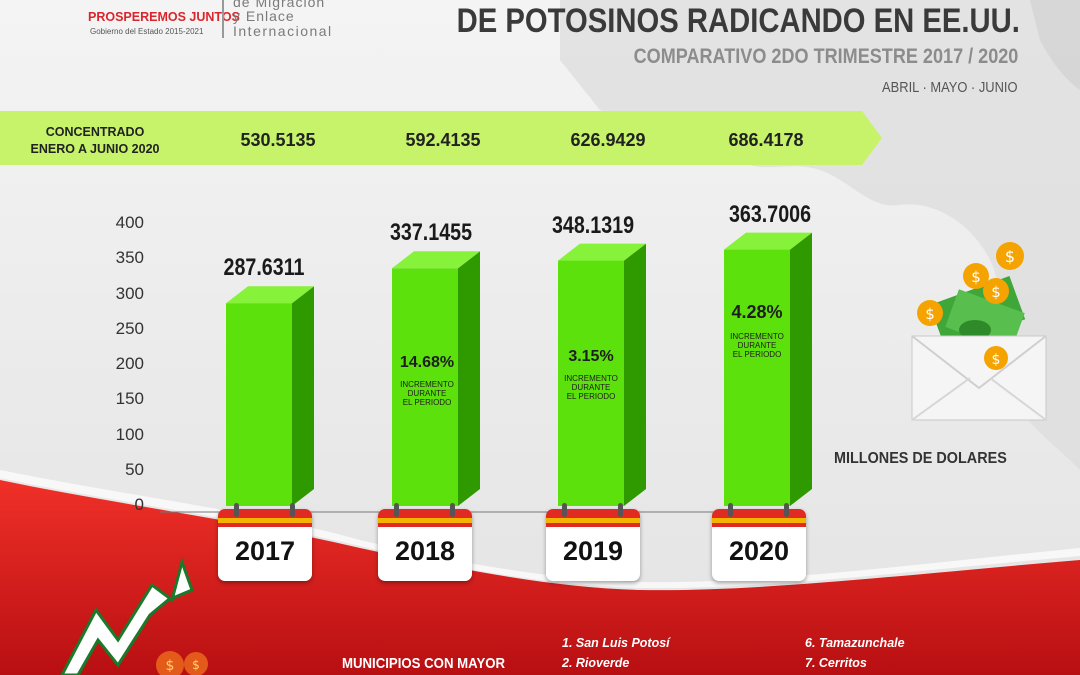  What do you see at coordinates (766, 140) in the screenshot?
I see `concentrado-value-2020: 686.4178` at bounding box center [766, 140].